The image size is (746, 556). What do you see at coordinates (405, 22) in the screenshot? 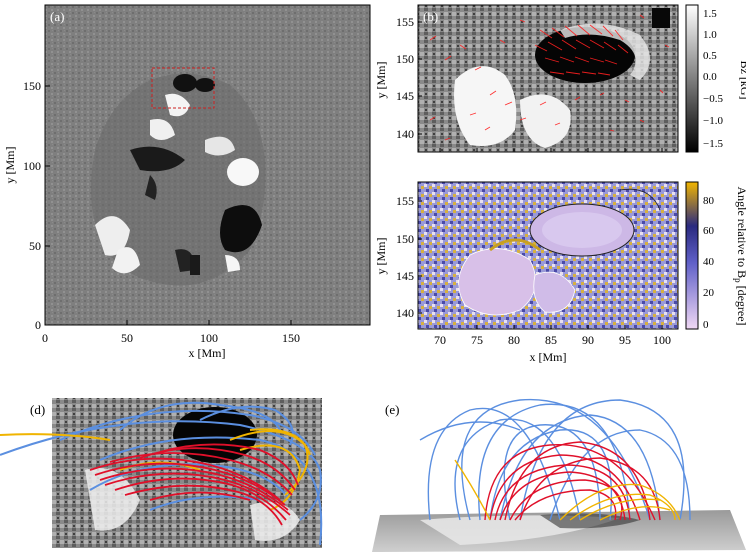
I see `panel-b-ytick: 155` at bounding box center [405, 22].